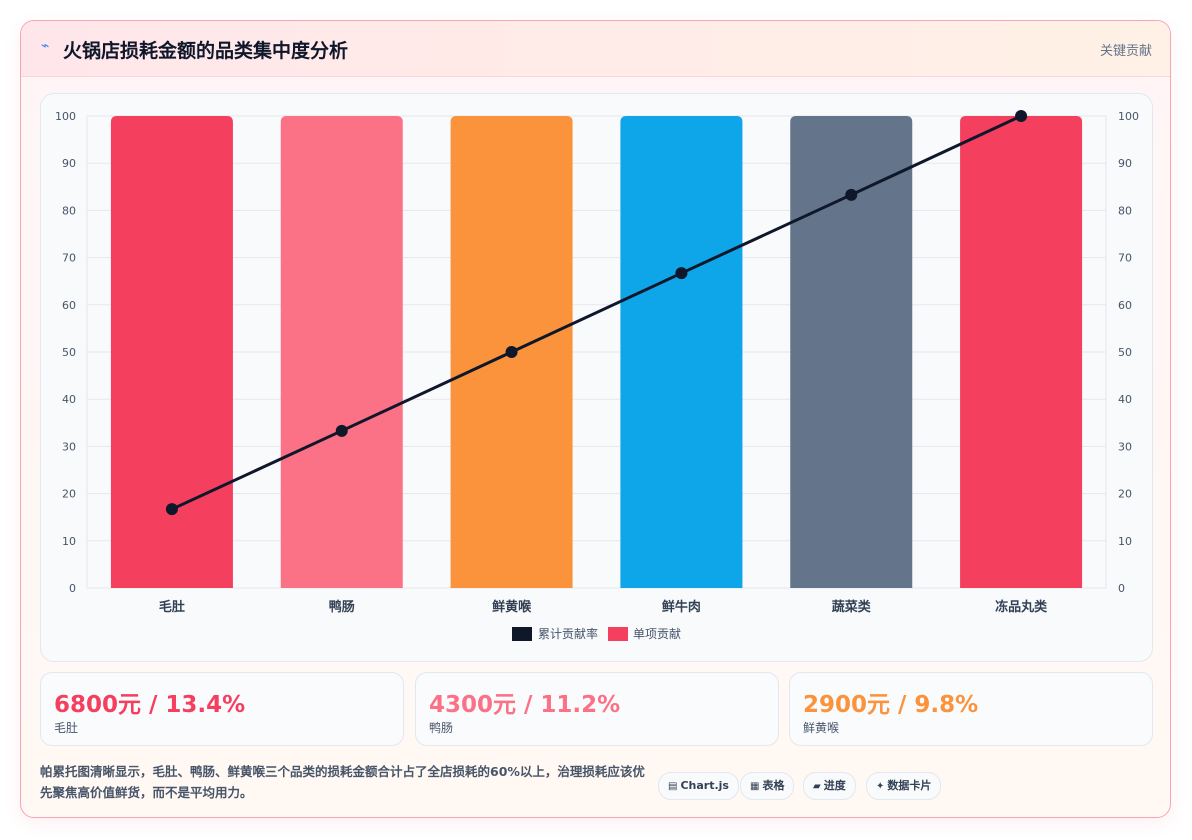 This screenshot has height=840, width=1192. Describe the element at coordinates (1125, 210) in the screenshot. I see `y2-tick-label: 80` at that location.